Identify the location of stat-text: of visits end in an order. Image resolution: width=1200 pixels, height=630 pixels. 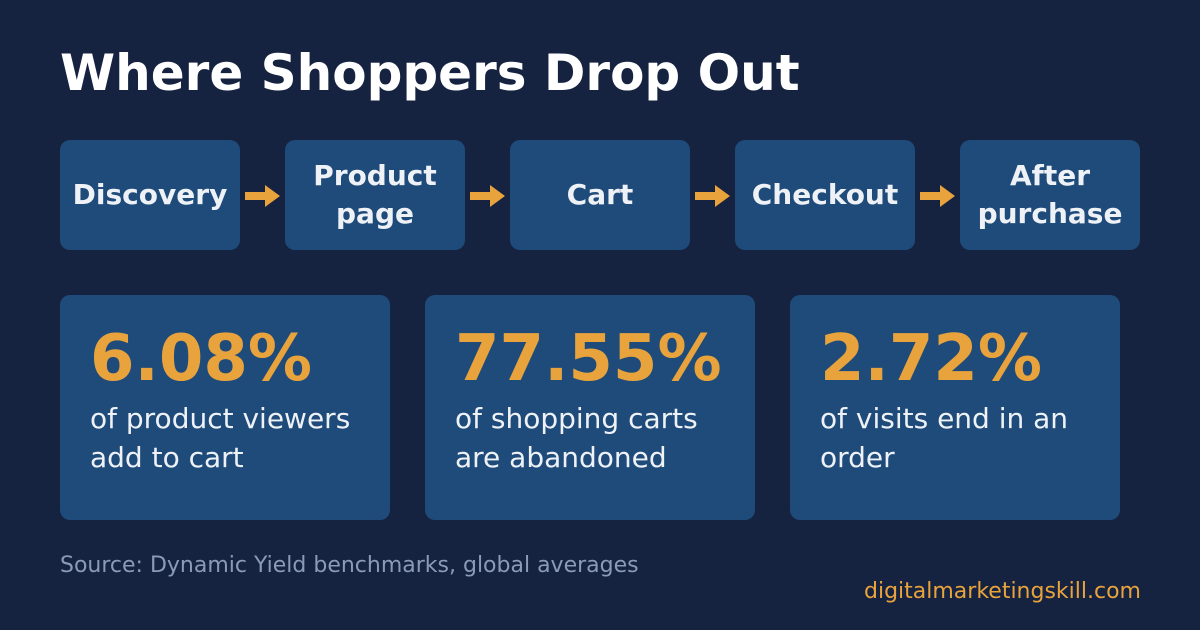
(944, 438).